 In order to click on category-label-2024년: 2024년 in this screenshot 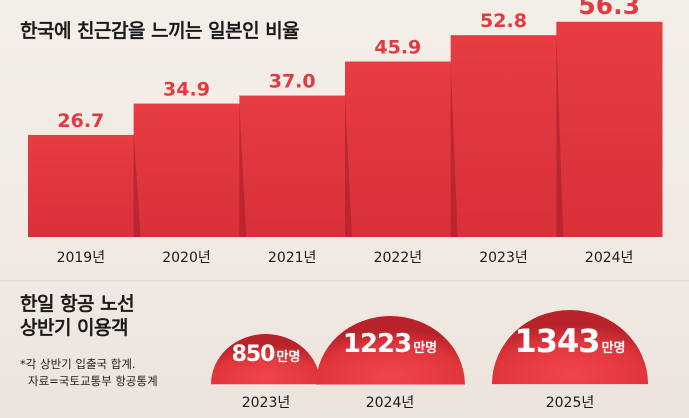, I will do `click(609, 258)`.